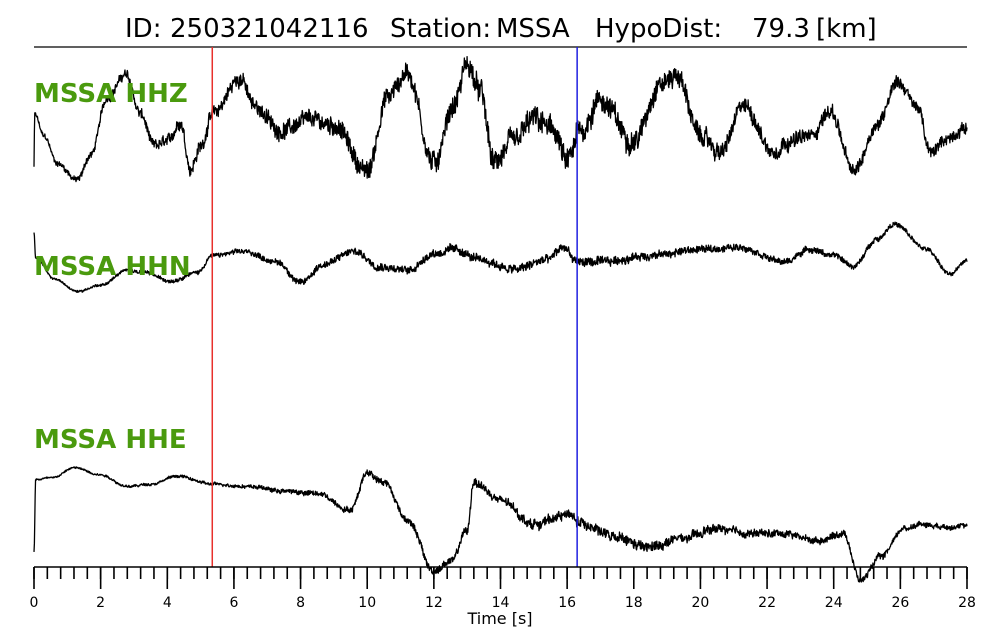 This screenshot has width=1000, height=640. I want to click on x-tick-label: 20, so click(701, 603).